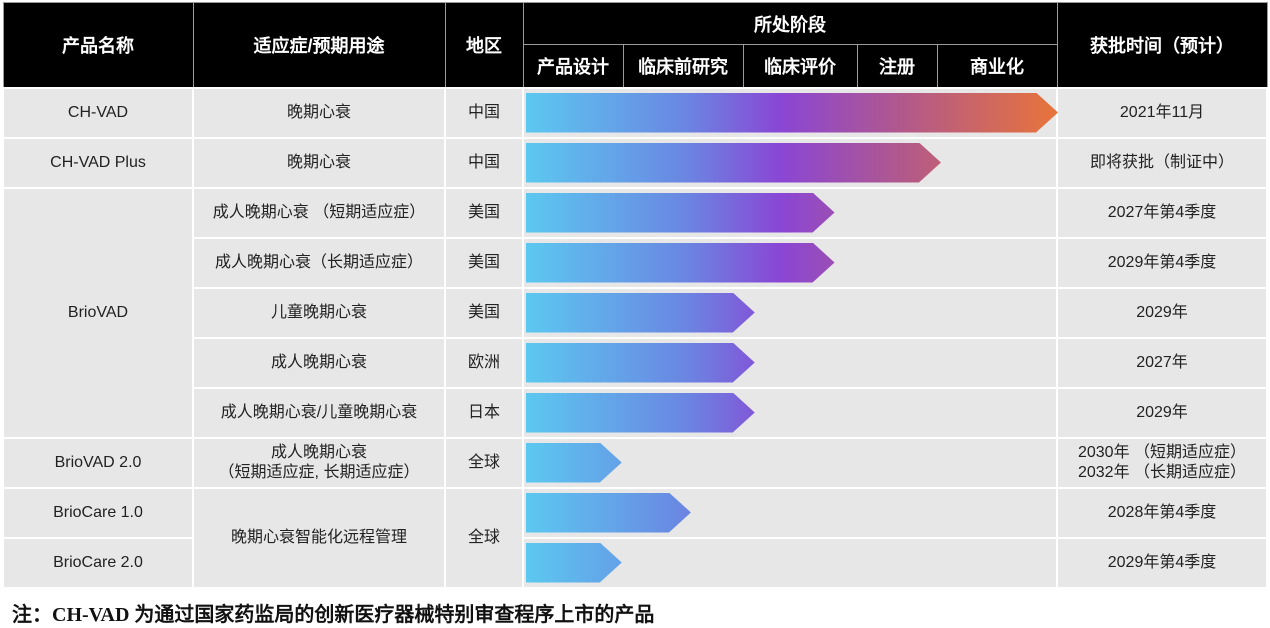 Image resolution: width=1270 pixels, height=628 pixels. I want to click on table-row: CH-VAD Plus 晚期心衰 中国 即将获批（制证中）, so click(635, 162).